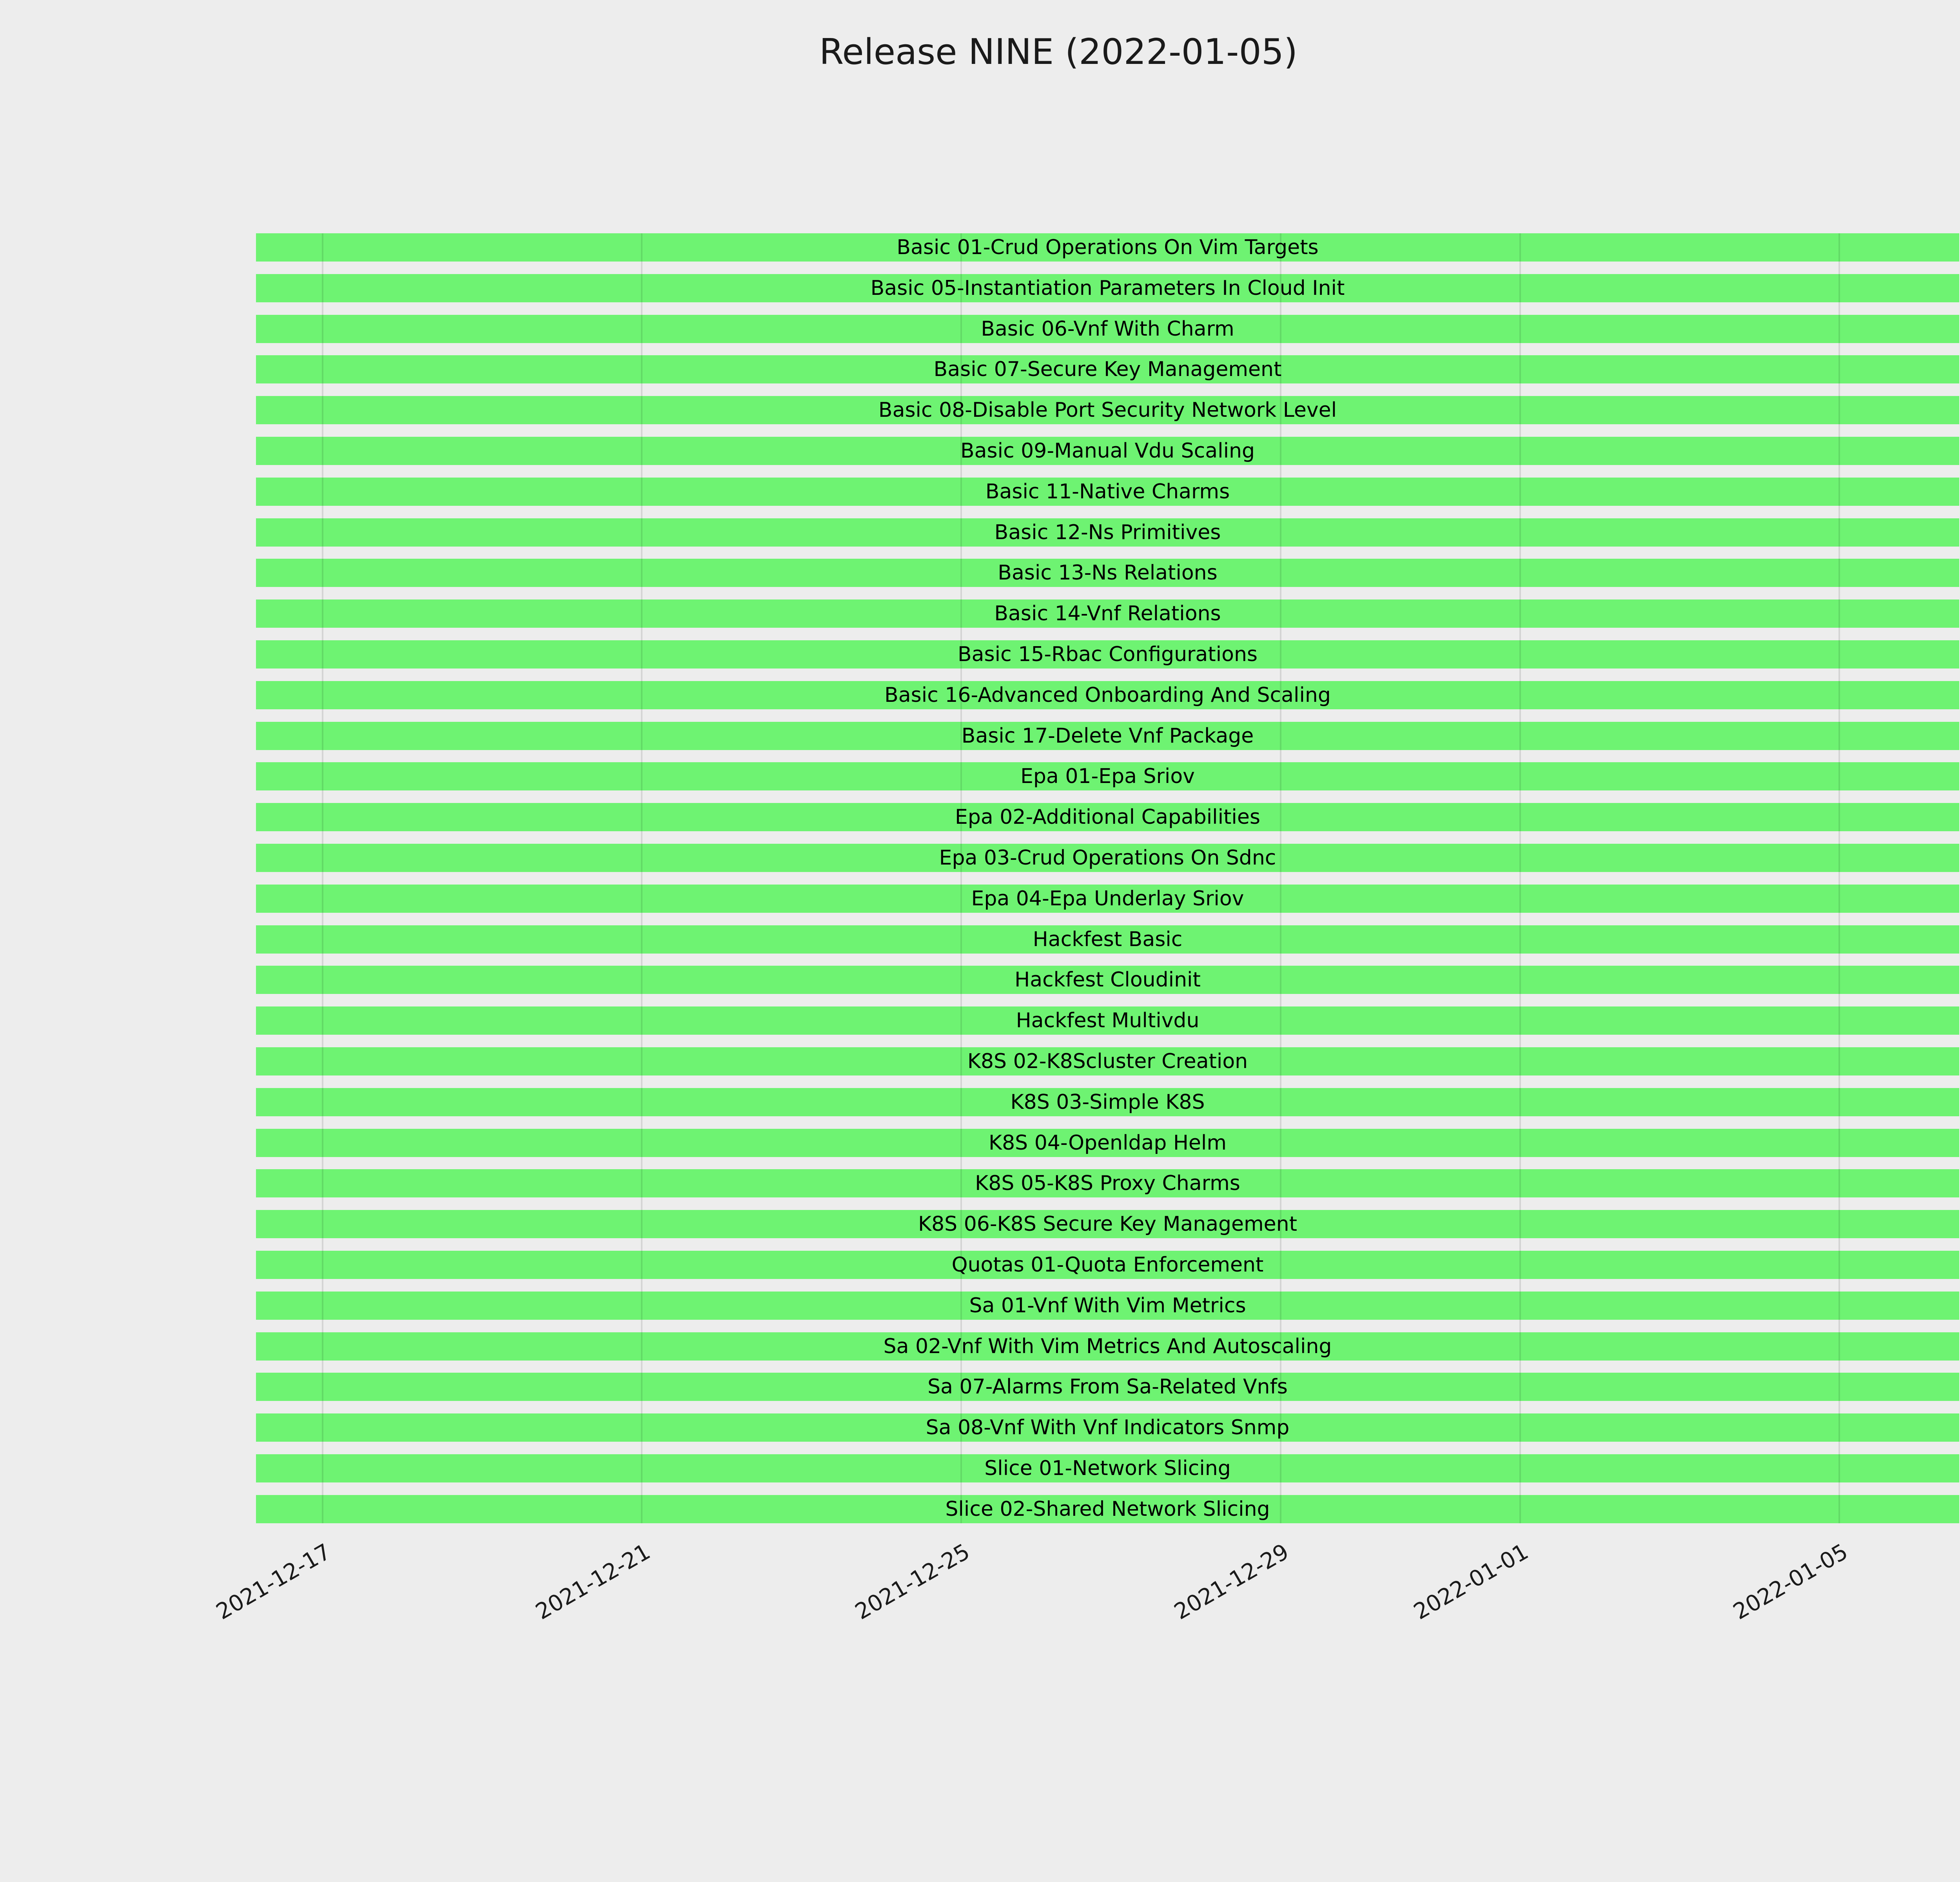 The height and width of the screenshot is (1882, 1960). I want to click on bar-label: Sa 07-Alarms From Sa-Related Vnfs, so click(1107, 1387).